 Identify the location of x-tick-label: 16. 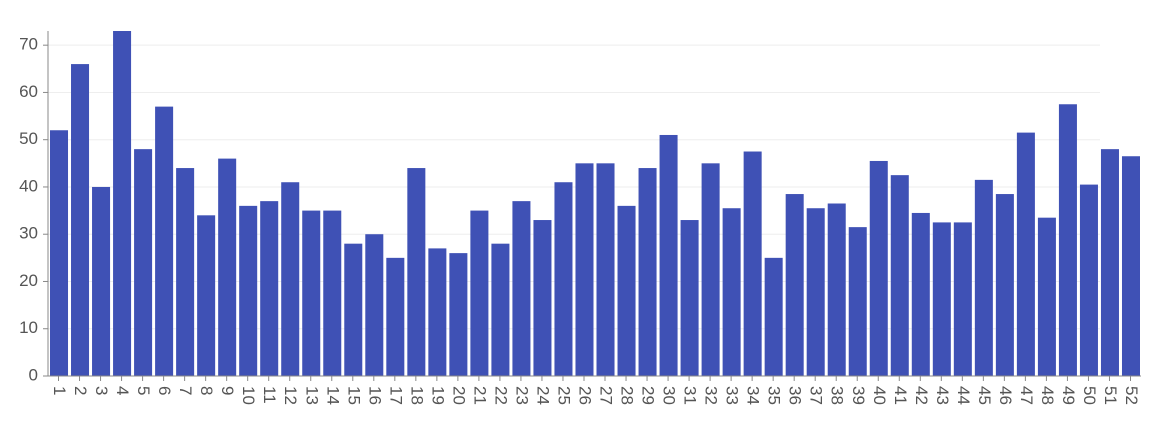
(374, 395).